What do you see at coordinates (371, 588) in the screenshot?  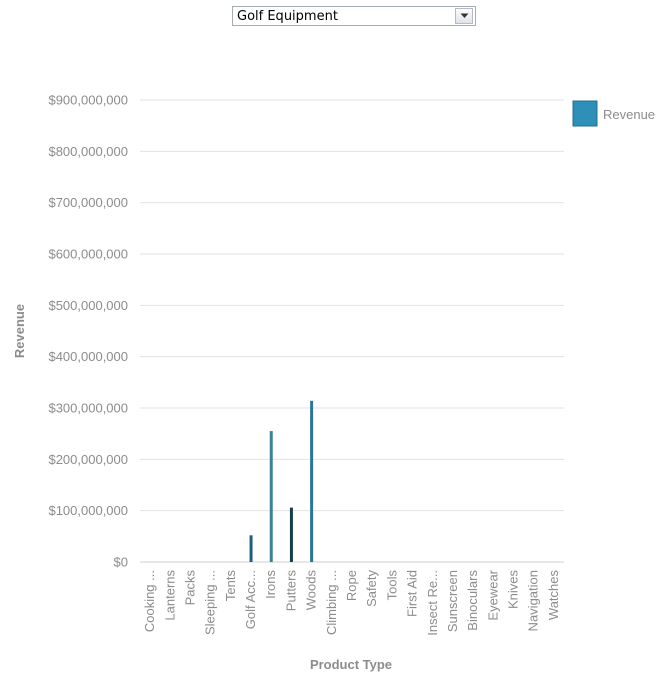 I see `x-tick-label: Safety` at bounding box center [371, 588].